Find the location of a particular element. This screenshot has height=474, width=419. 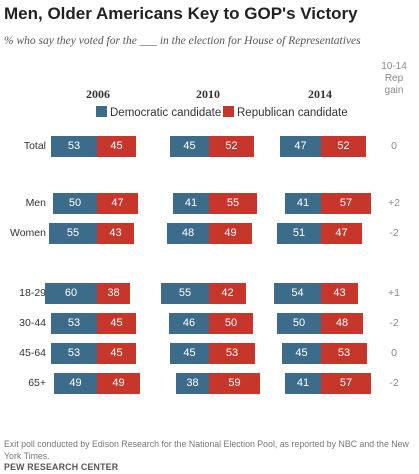

rep-bar-2010: 59 is located at coordinates (234, 383).